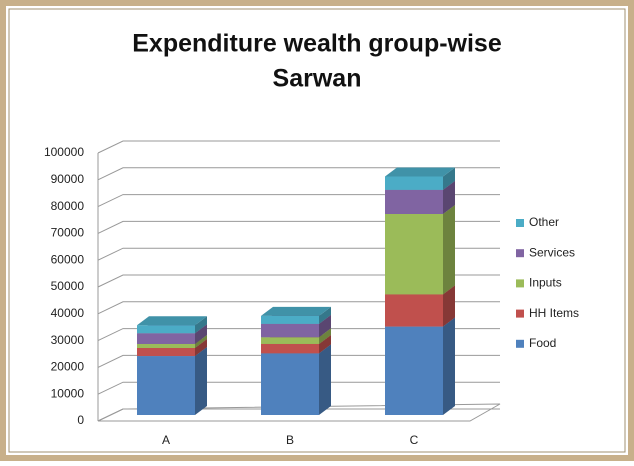  Describe the element at coordinates (68, 259) in the screenshot. I see `y-tick-label: 60000` at that location.